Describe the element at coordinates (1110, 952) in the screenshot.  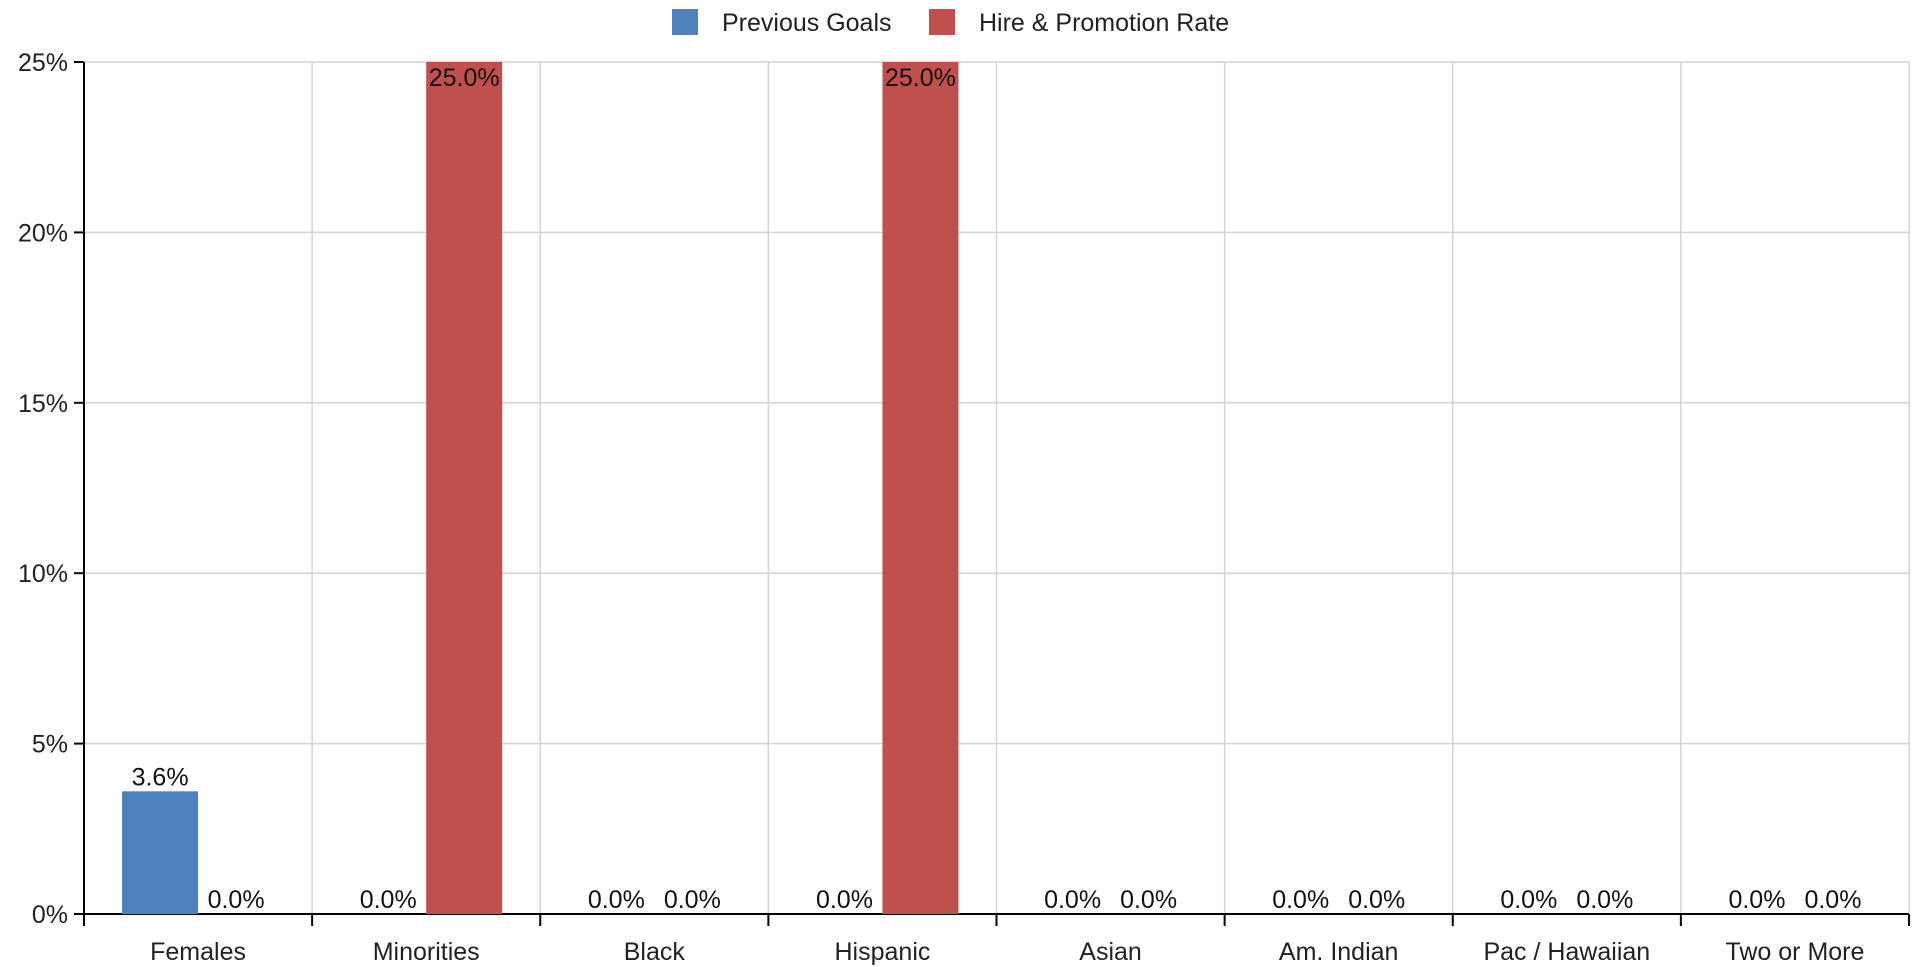
I see `x-category-label: Asian` at that location.